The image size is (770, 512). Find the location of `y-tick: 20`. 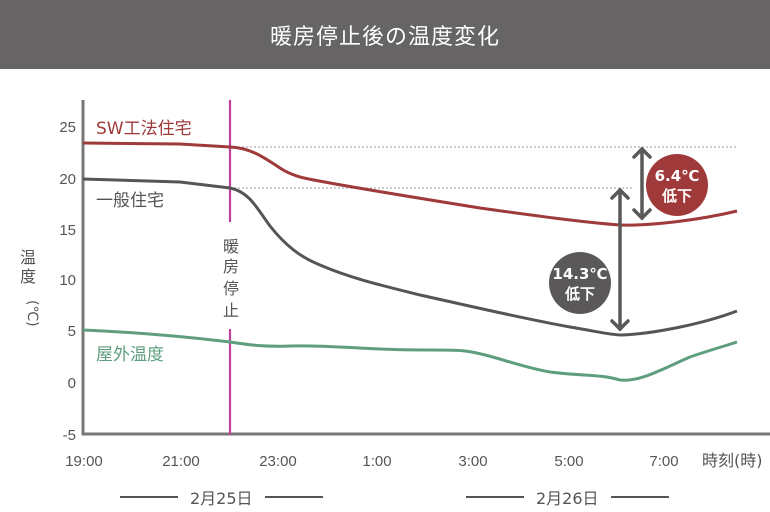

y-tick: 20 is located at coordinates (67, 179).